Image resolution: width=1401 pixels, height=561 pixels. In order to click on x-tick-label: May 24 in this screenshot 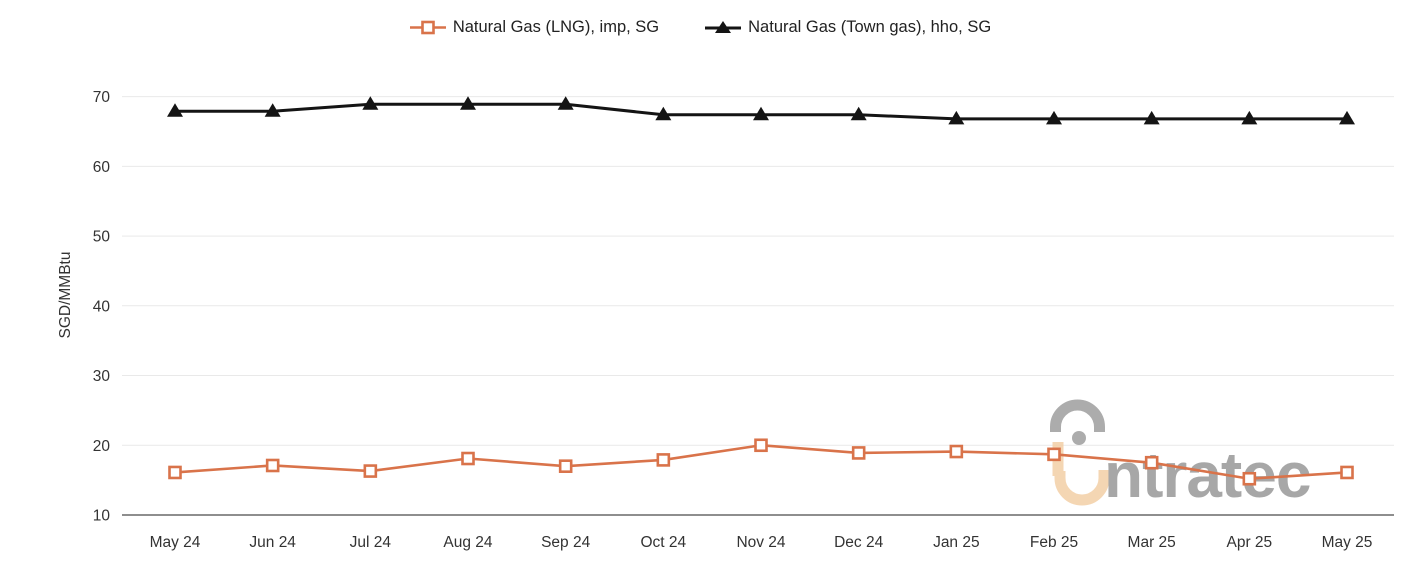, I will do `click(175, 542)`.